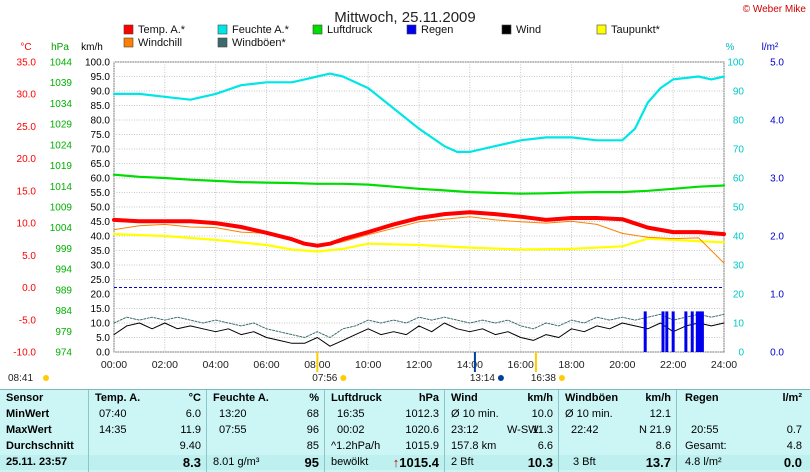 This screenshot has height=472, width=810. Describe the element at coordinates (739, 150) in the screenshot. I see `humidity-tick-label: 70` at that location.